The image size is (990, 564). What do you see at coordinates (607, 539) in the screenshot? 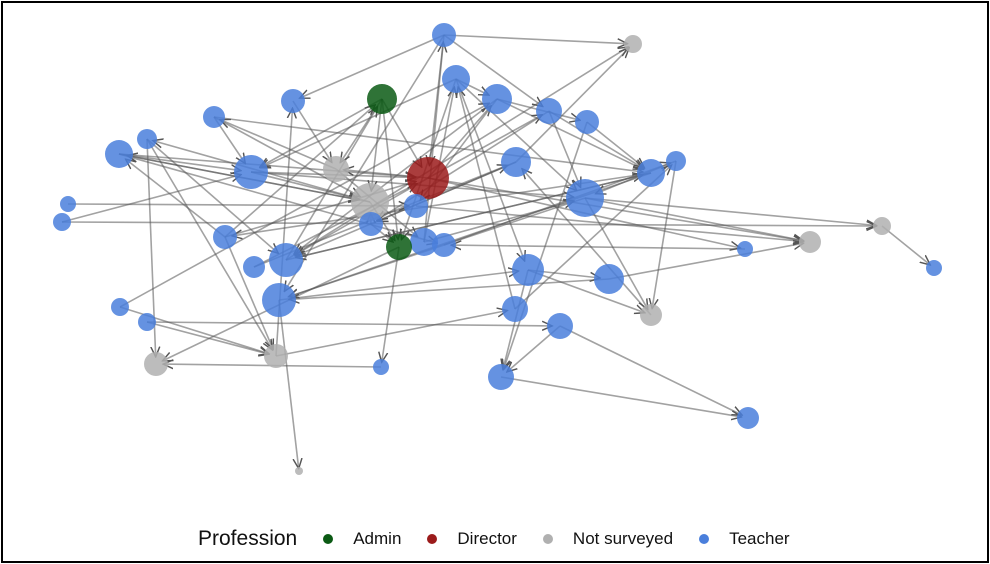
I see `legend-item-not-surveyed: Not surveyed` at bounding box center [607, 539].